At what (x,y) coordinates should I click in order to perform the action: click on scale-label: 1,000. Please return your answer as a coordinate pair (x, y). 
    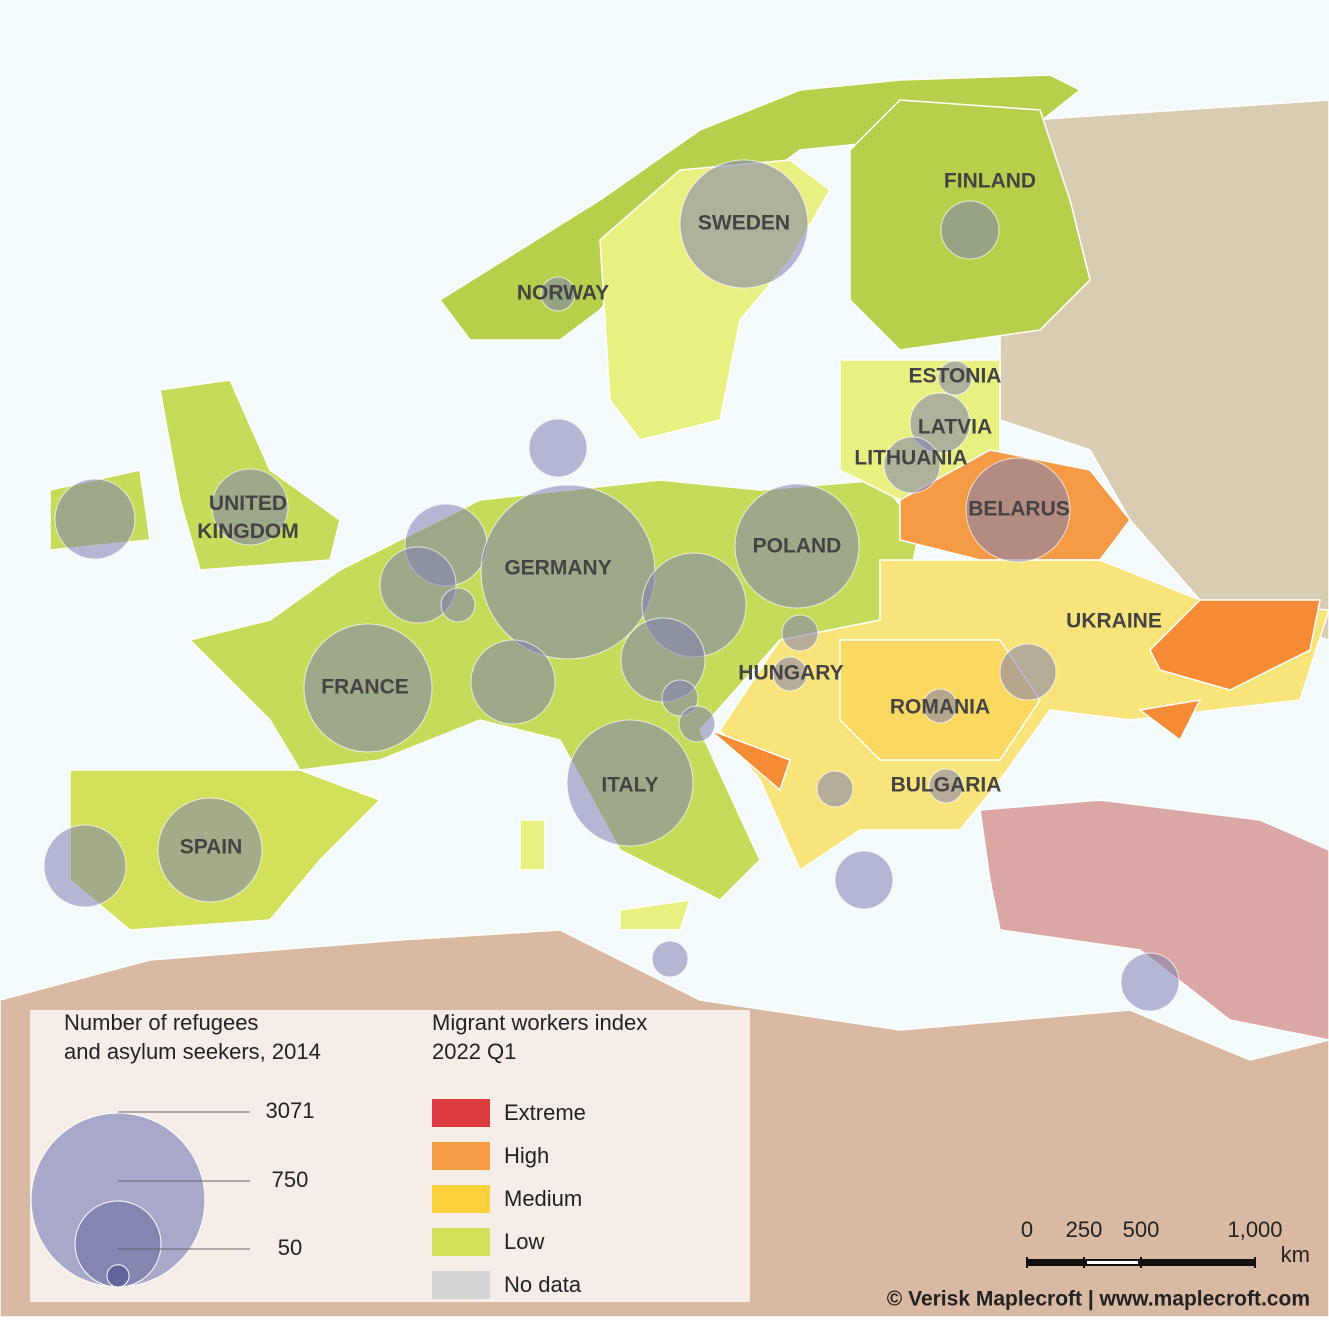
    Looking at the image, I should click on (1254, 1229).